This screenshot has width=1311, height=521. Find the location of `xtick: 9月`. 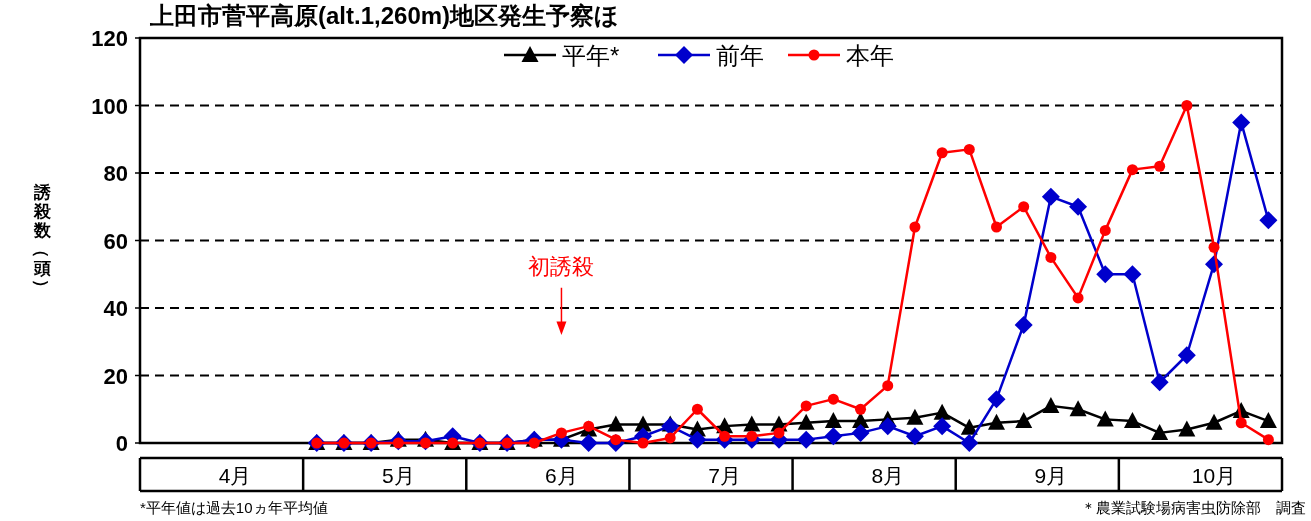

xtick: 9月 is located at coordinates (1051, 475).